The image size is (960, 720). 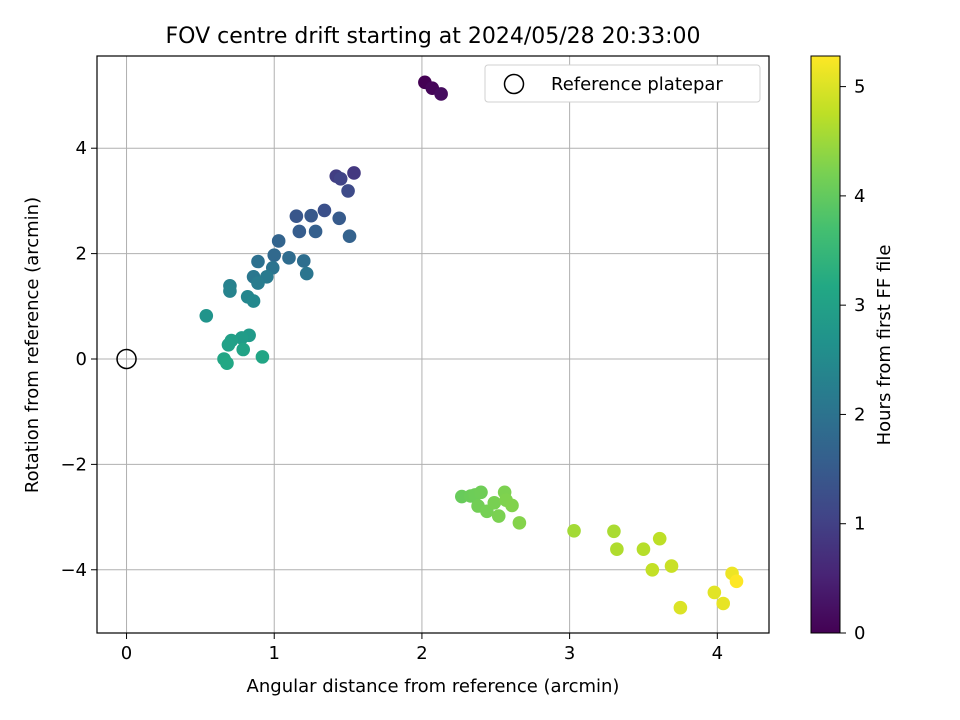 What do you see at coordinates (81, 359) in the screenshot?
I see `y-tick-label: 0` at bounding box center [81, 359].